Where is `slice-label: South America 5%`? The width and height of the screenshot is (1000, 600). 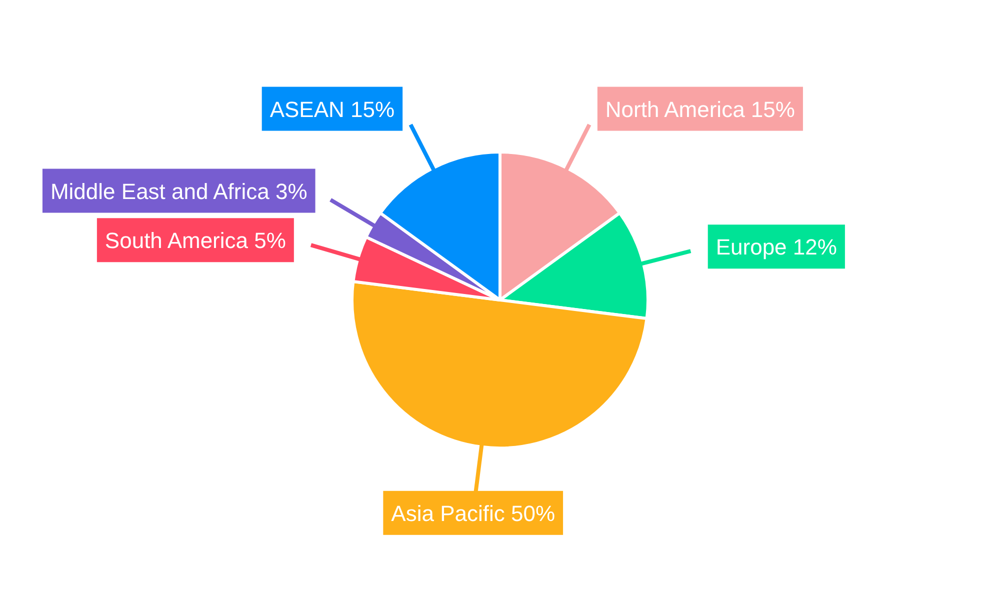 slice-label: South America 5% is located at coordinates (195, 241).